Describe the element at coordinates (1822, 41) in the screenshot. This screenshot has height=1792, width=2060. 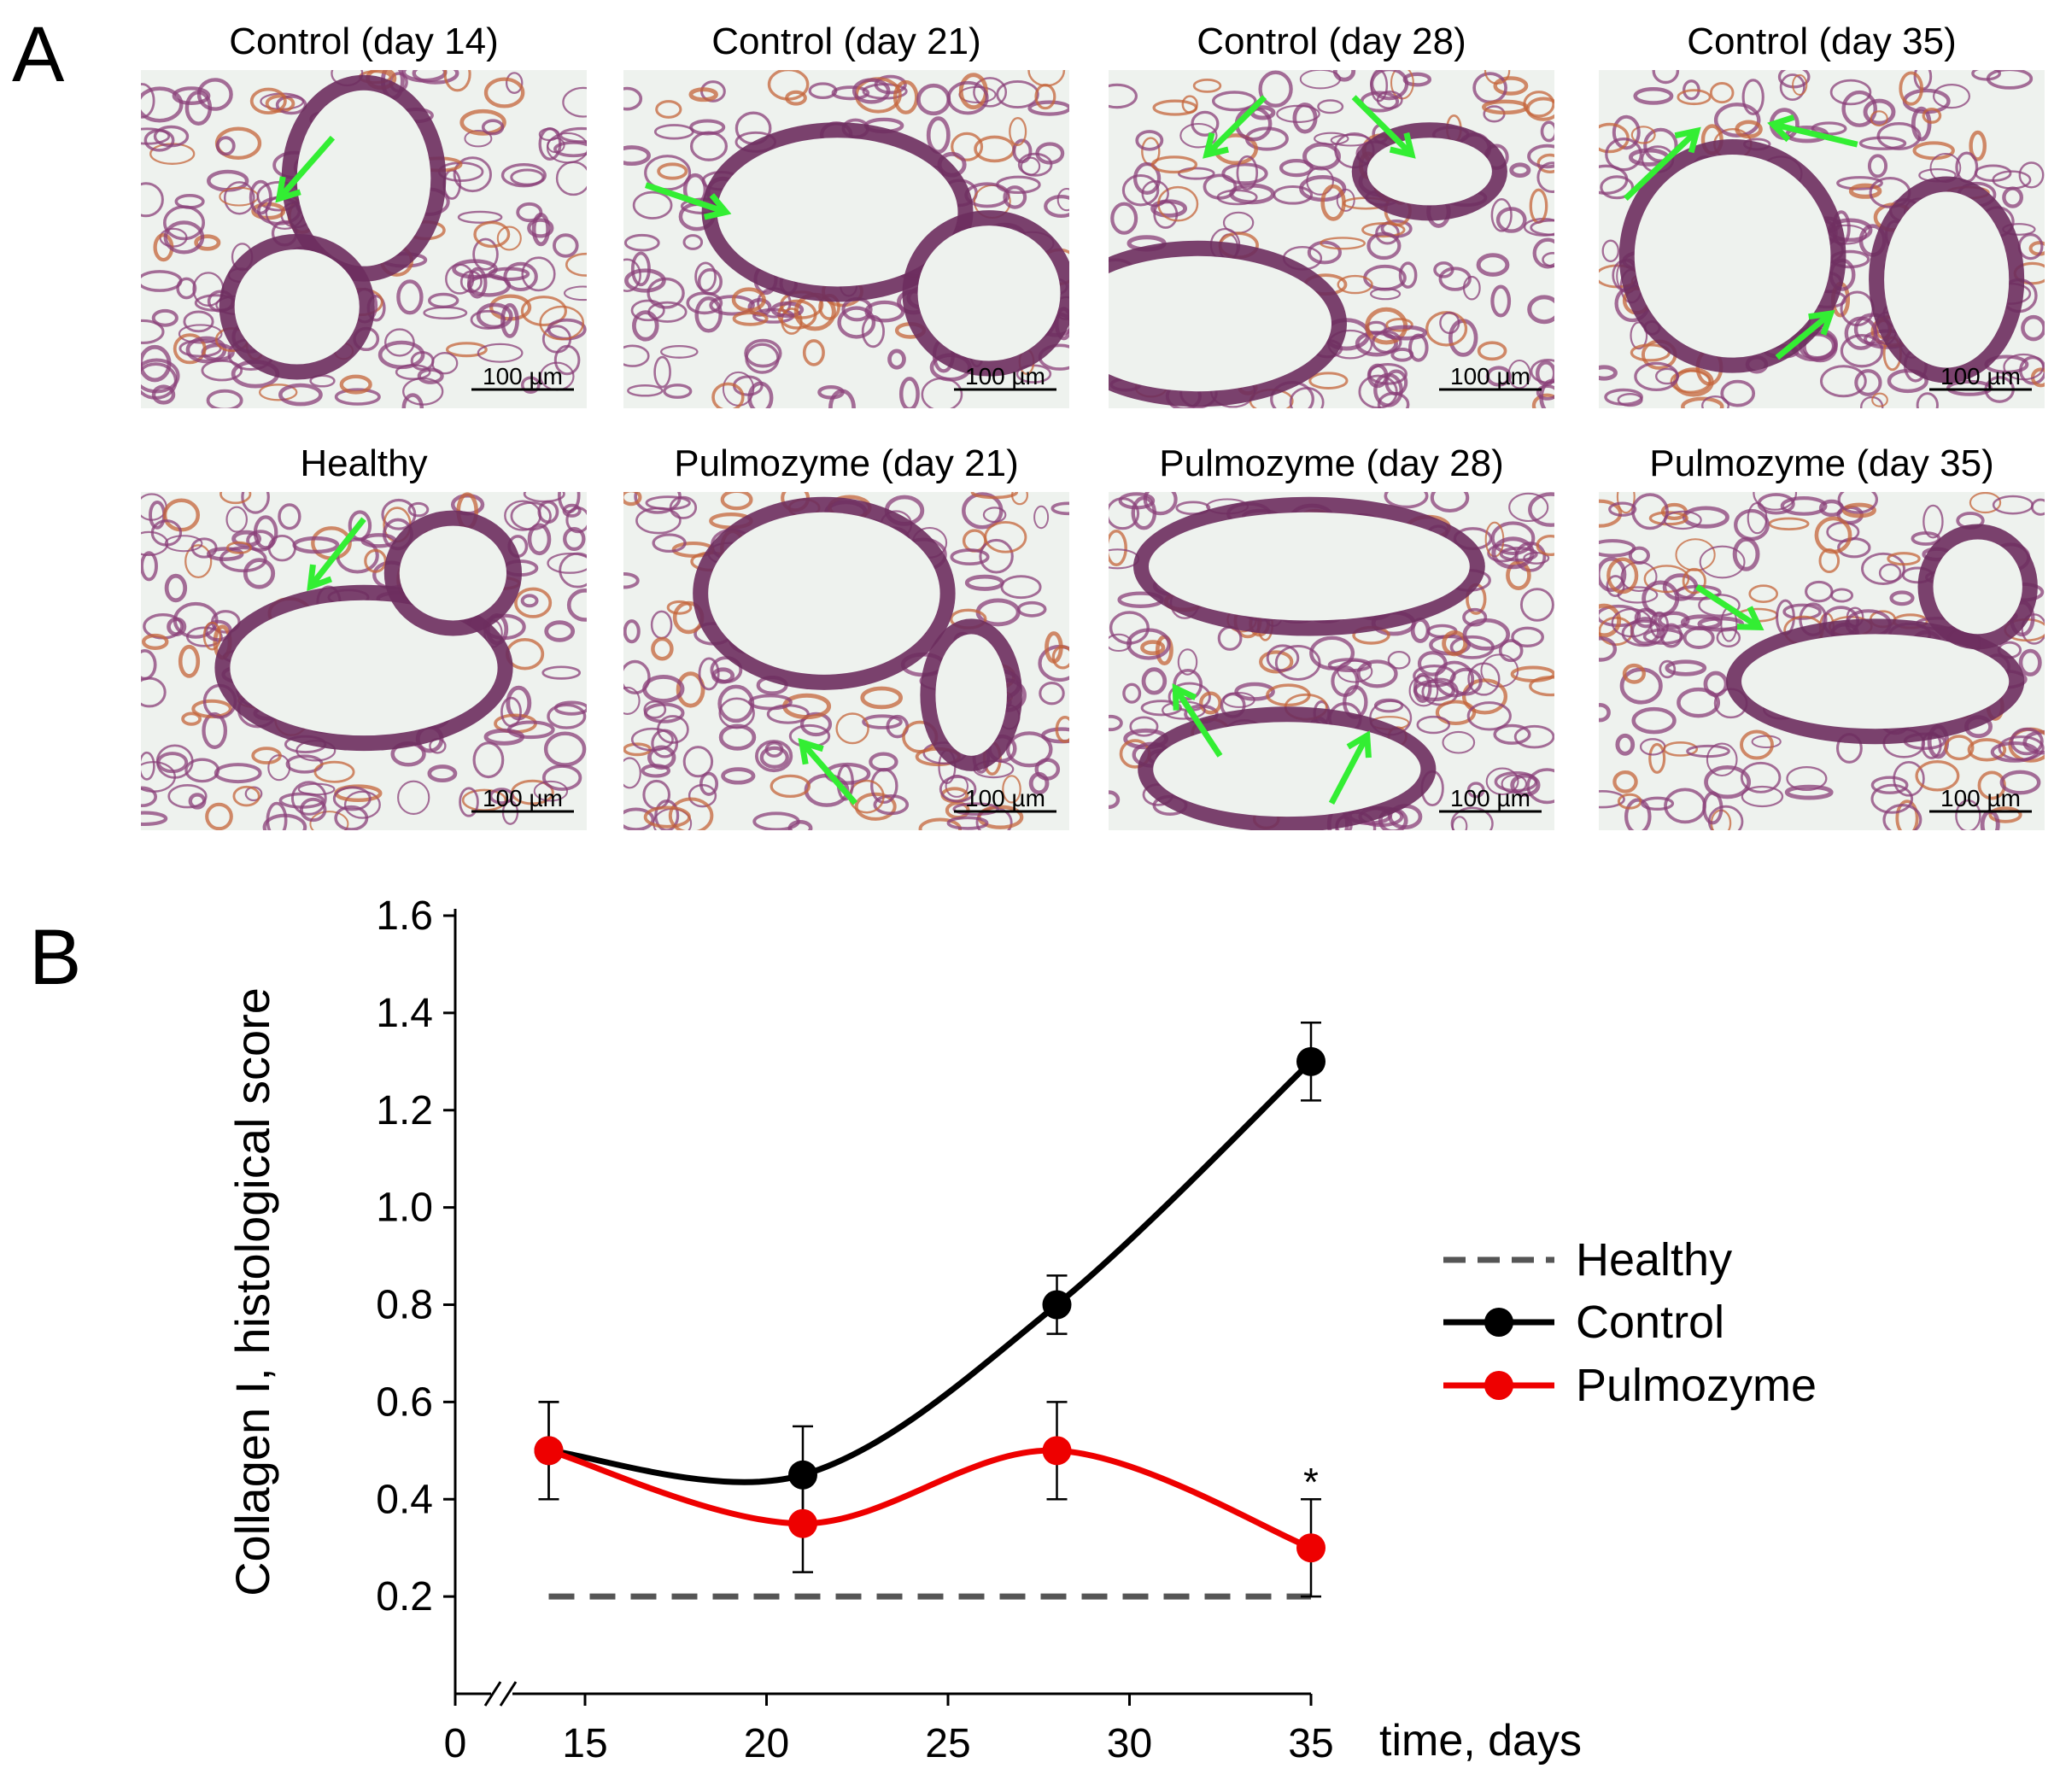
I see `micrograph-title: Control (day 35)` at that location.